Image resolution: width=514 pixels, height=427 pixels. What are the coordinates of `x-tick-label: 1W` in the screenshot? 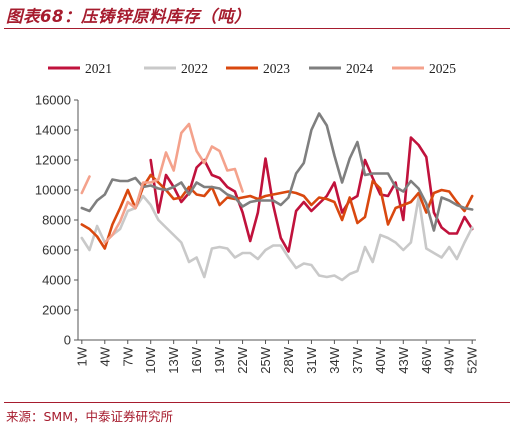 It's located at (81, 356).